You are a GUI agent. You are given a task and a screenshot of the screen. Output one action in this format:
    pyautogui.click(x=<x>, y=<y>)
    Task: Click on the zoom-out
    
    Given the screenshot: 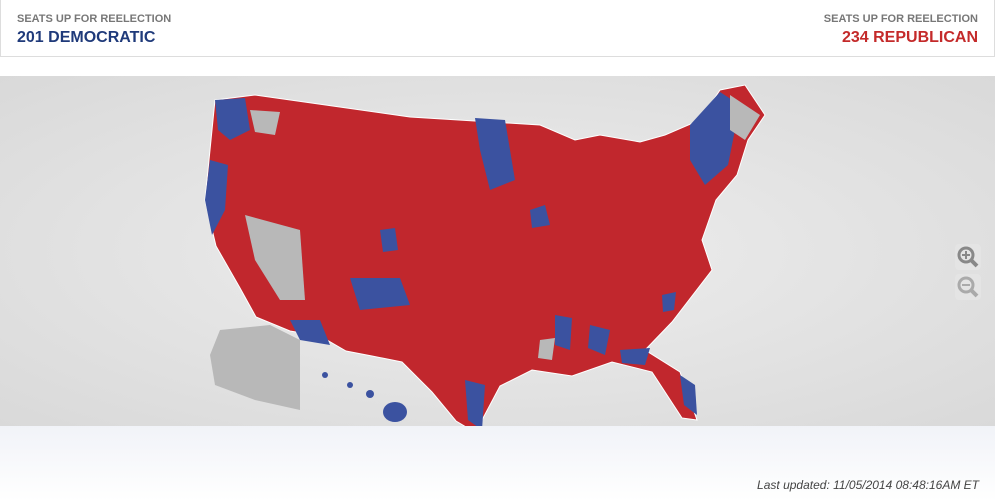 What is the action you would take?
    pyautogui.click(x=968, y=287)
    